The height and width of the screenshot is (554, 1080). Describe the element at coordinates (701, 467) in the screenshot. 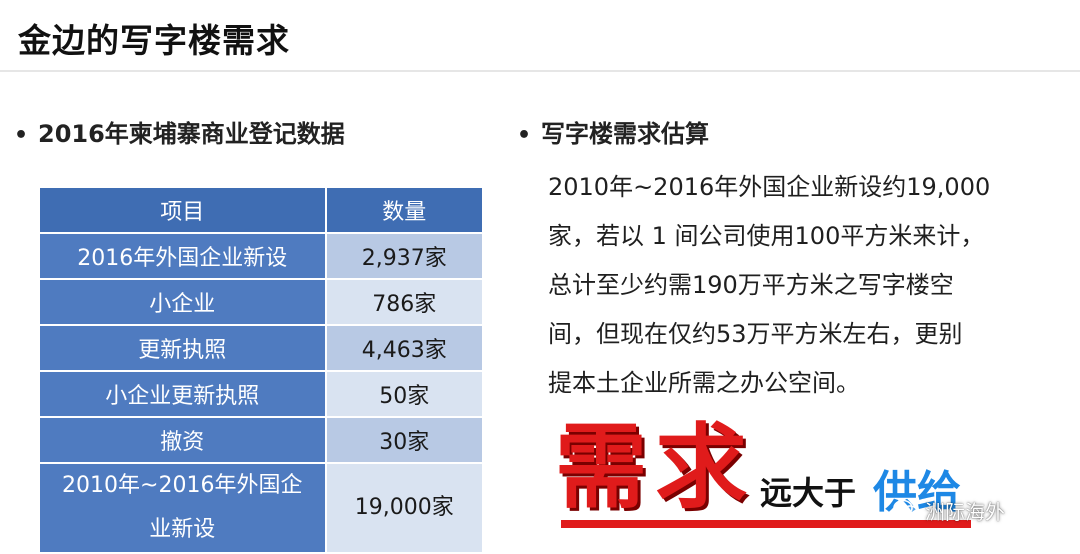

I see `slogan-demand-char2: 求` at that location.